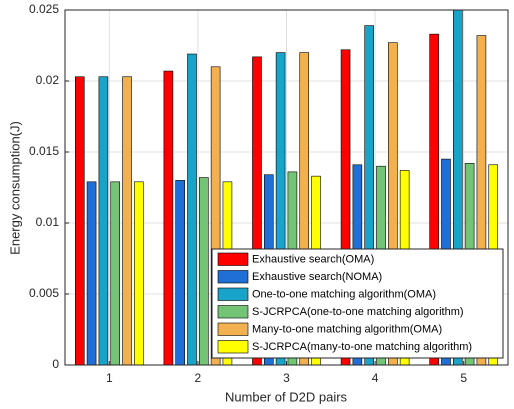  I want to click on x-axis-label: Number of D2D pairs, so click(286, 396).